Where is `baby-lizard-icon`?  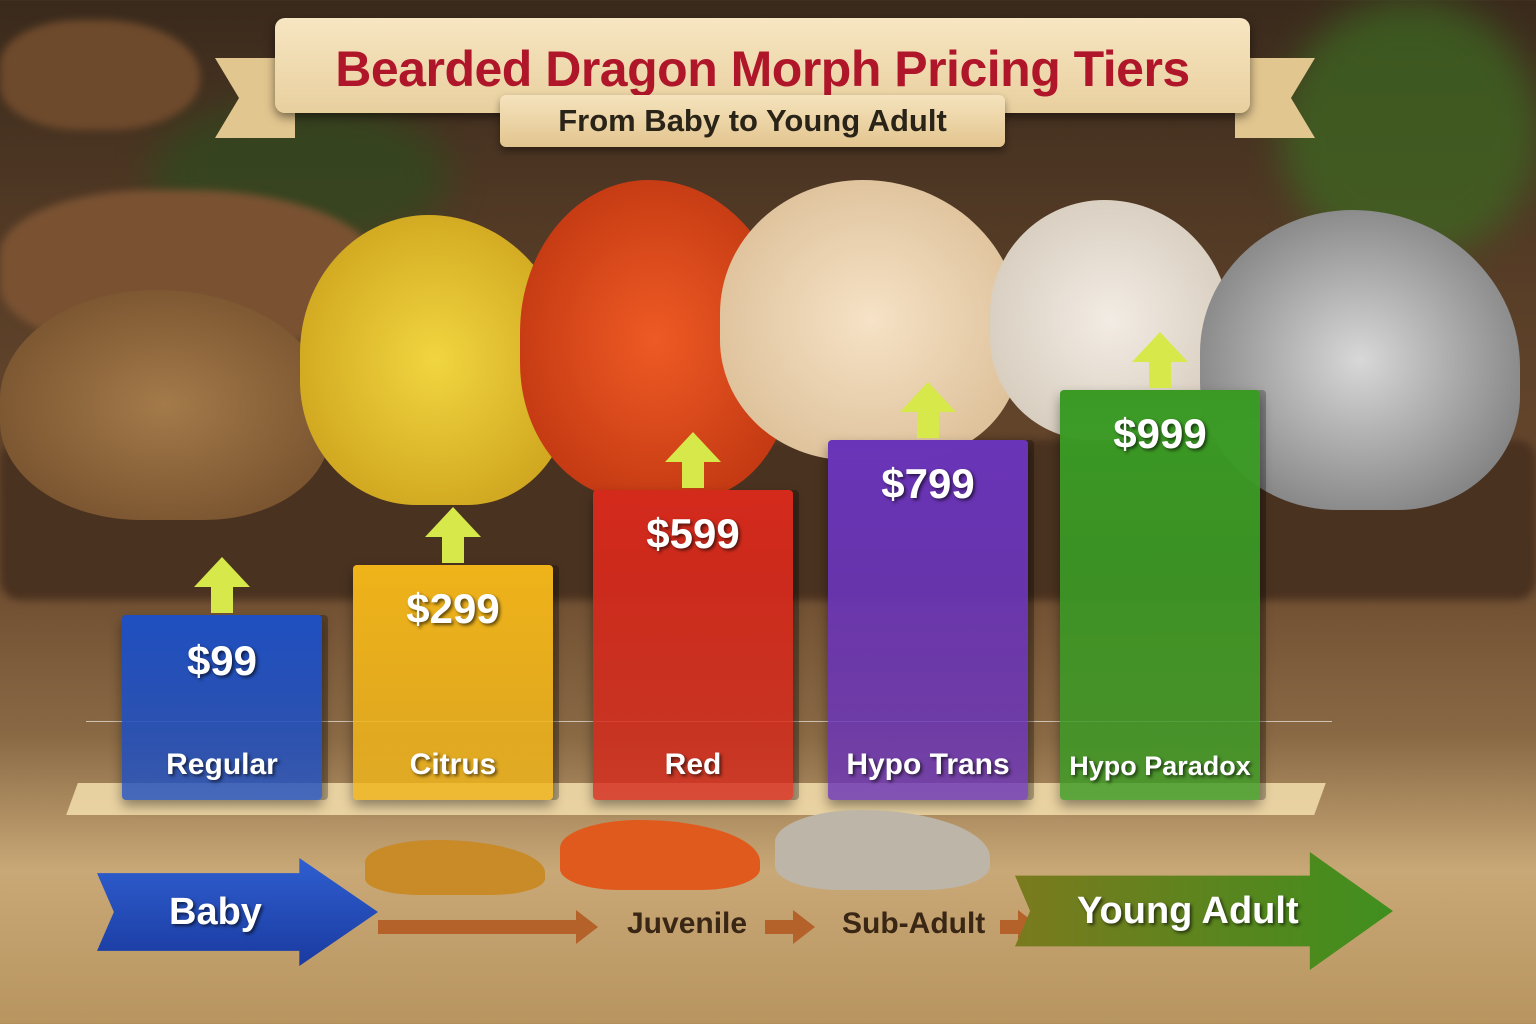 baby-lizard-icon is located at coordinates (455, 867).